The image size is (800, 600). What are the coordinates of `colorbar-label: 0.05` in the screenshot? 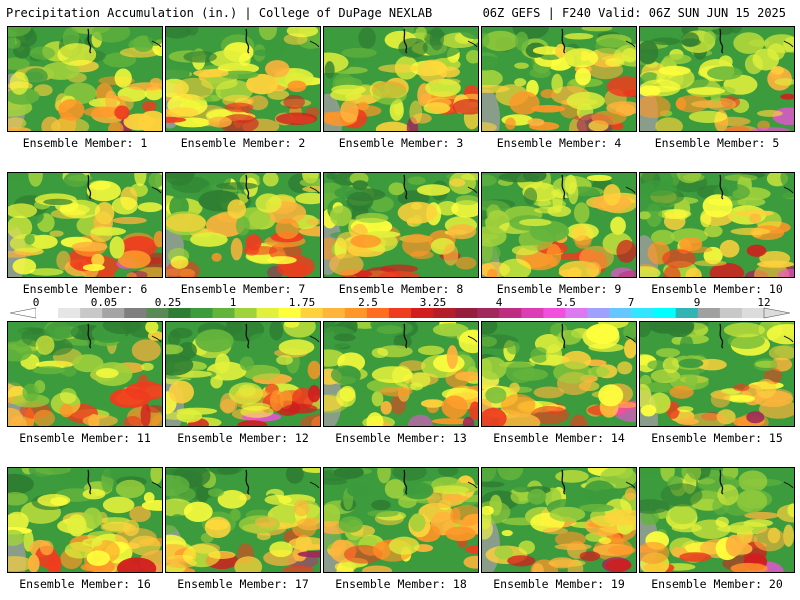 It's located at (104, 302).